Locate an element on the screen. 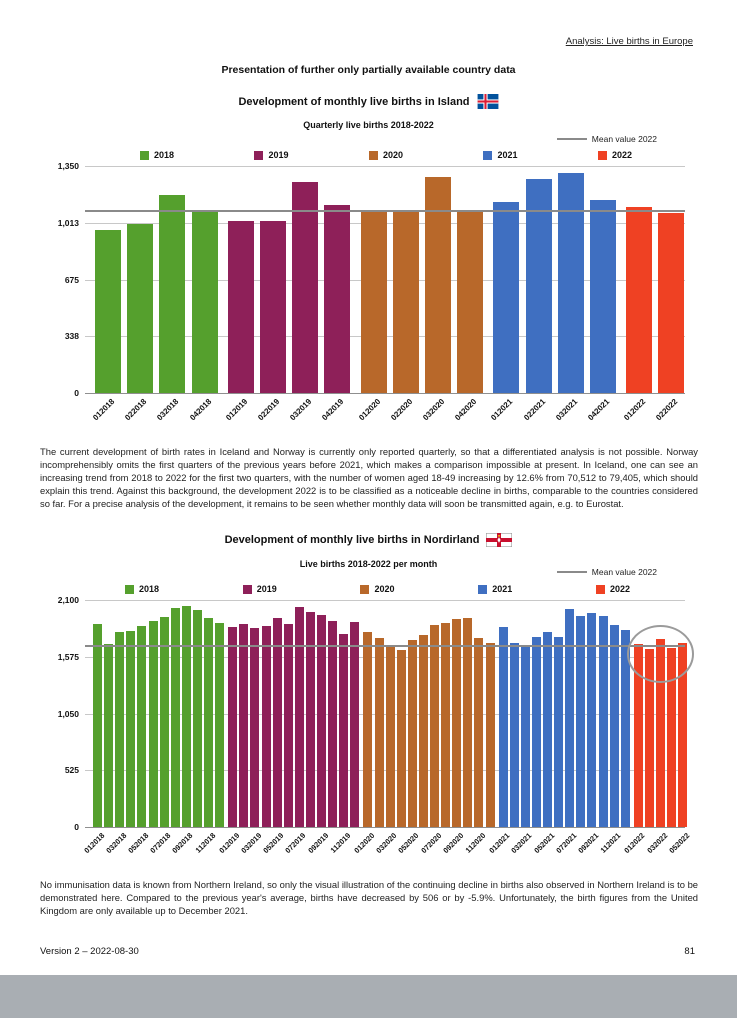 This screenshot has width=737, height=1018. footer-page-number: 81 is located at coordinates (689, 951).